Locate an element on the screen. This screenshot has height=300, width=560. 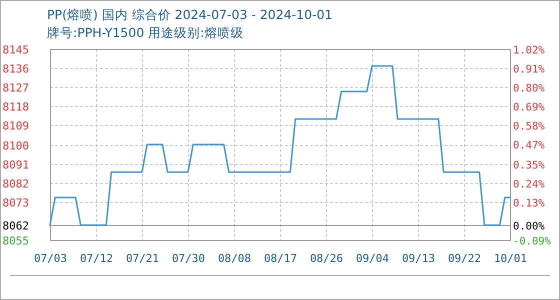
x-tick-label: 08/26 is located at coordinates (327, 258).